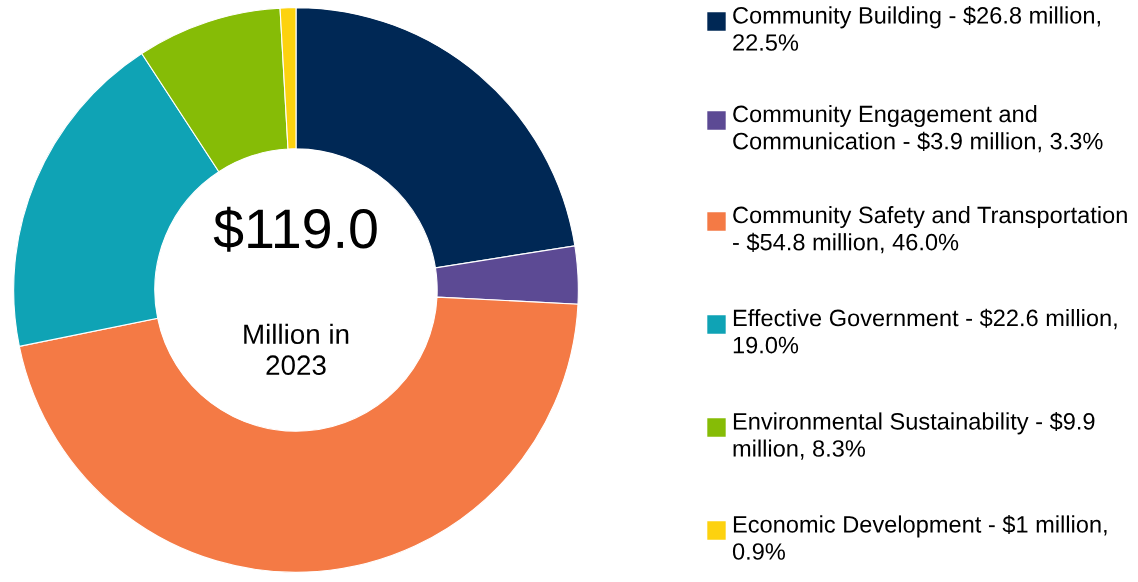  What do you see at coordinates (930, 230) in the screenshot?
I see `legend-label: Community Safety and Transportation - $54.8 million, 46.0%` at bounding box center [930, 230].